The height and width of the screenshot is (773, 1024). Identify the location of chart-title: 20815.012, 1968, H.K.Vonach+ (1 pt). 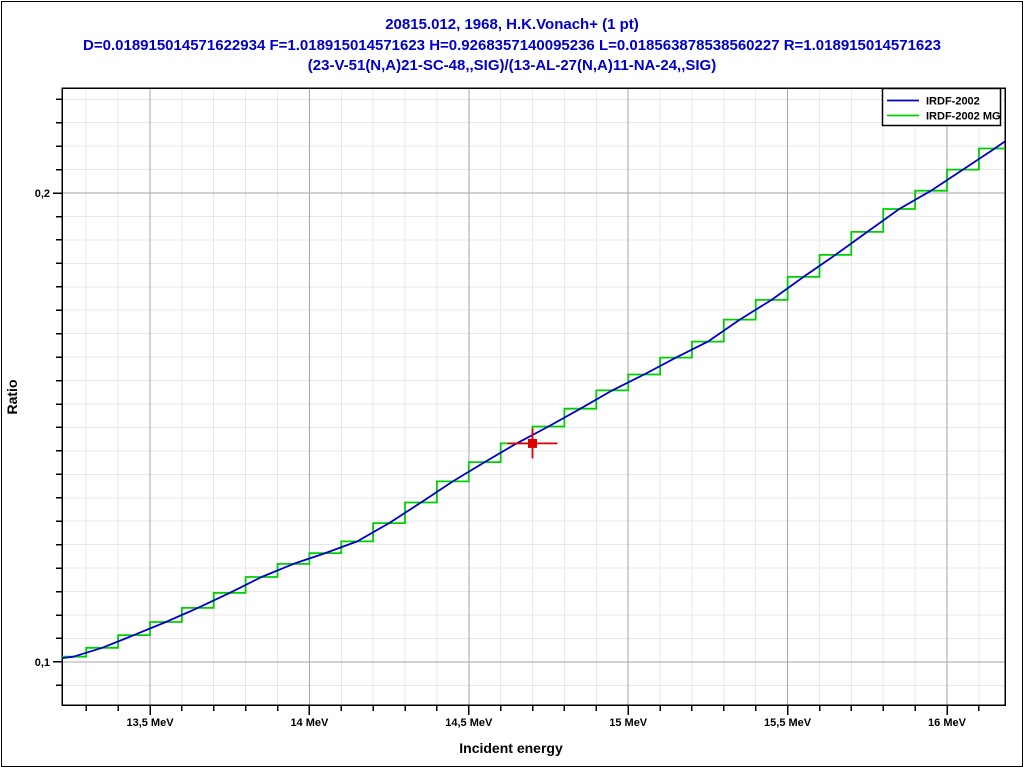
(512, 24).